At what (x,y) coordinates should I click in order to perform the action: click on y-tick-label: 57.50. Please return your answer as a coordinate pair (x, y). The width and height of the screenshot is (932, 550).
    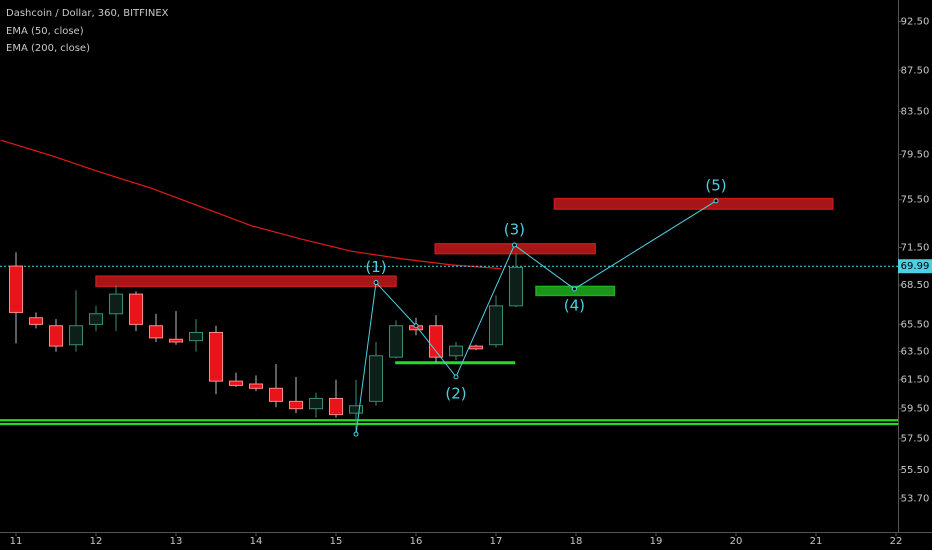
    Looking at the image, I should click on (915, 439).